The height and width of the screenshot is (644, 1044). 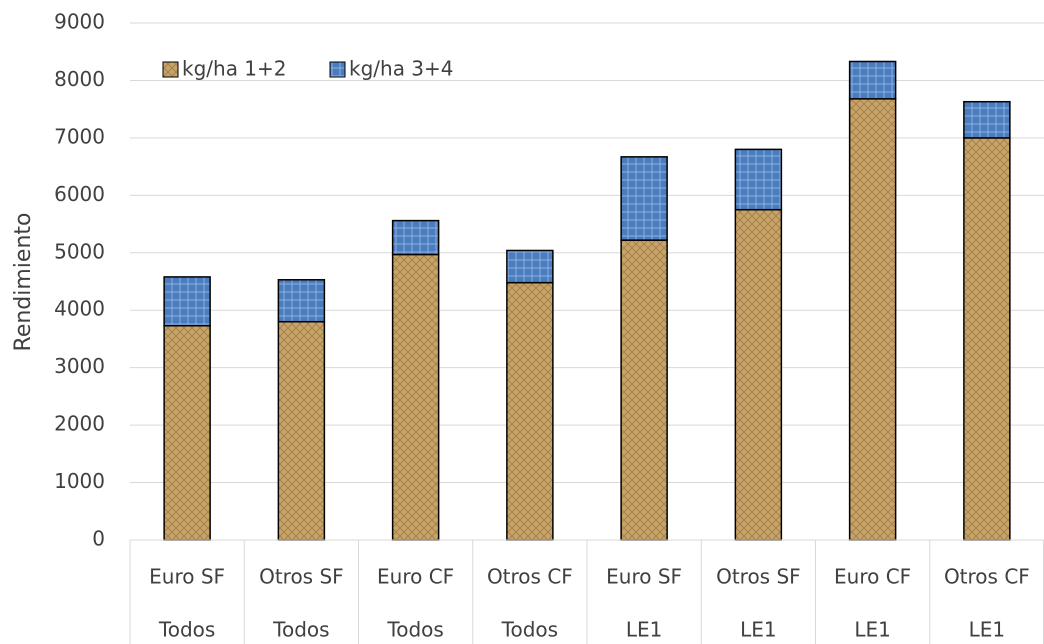 I want to click on y-tick-label: 8000, so click(x=79, y=79).